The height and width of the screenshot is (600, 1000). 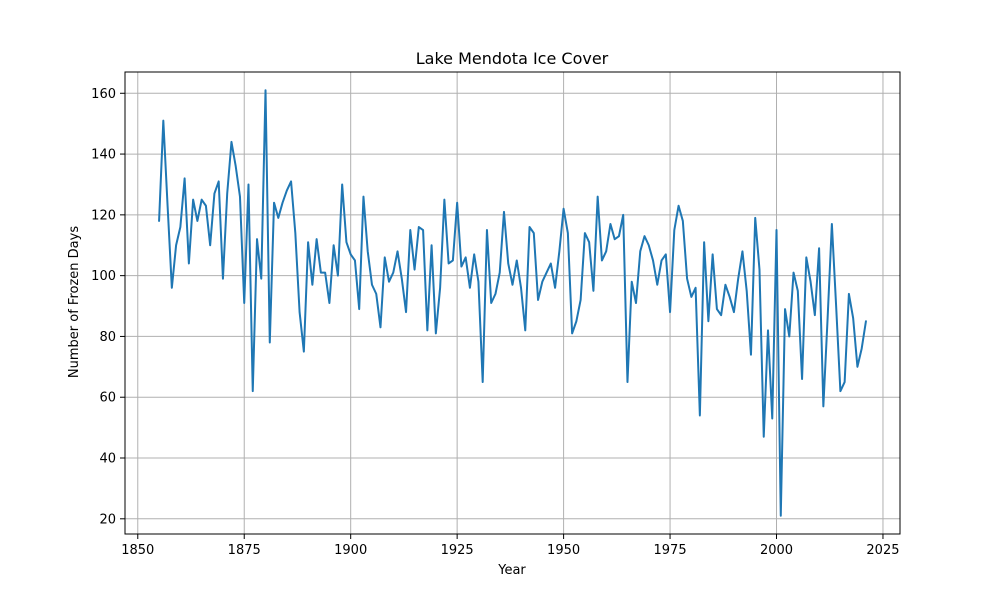 What do you see at coordinates (107, 398) in the screenshot?
I see `y-tick-label: 60` at bounding box center [107, 398].